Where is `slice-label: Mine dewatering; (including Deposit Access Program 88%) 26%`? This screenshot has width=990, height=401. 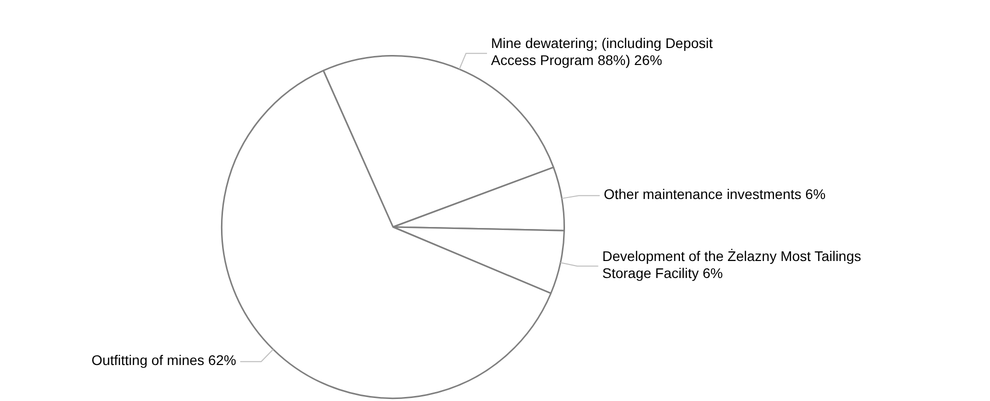
slice-label: Mine dewatering; (including Deposit Access Program 88%) 26% is located at coordinates (602, 51).